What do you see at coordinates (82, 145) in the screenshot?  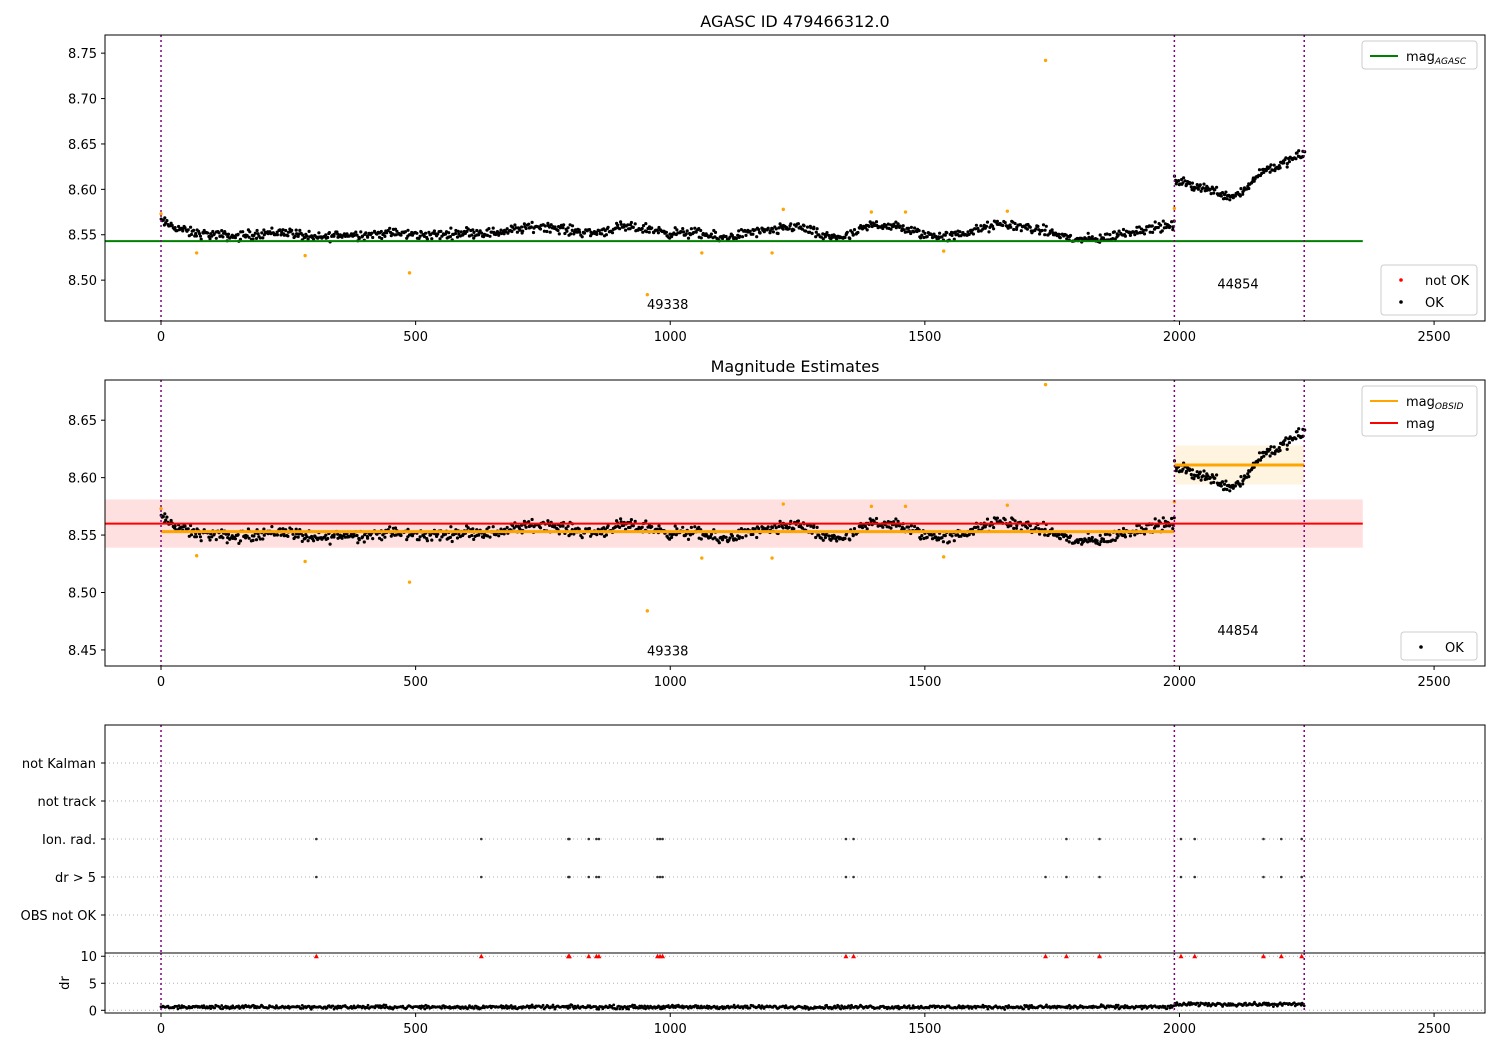 I see `y-tick-label: 8.65` at bounding box center [82, 145].